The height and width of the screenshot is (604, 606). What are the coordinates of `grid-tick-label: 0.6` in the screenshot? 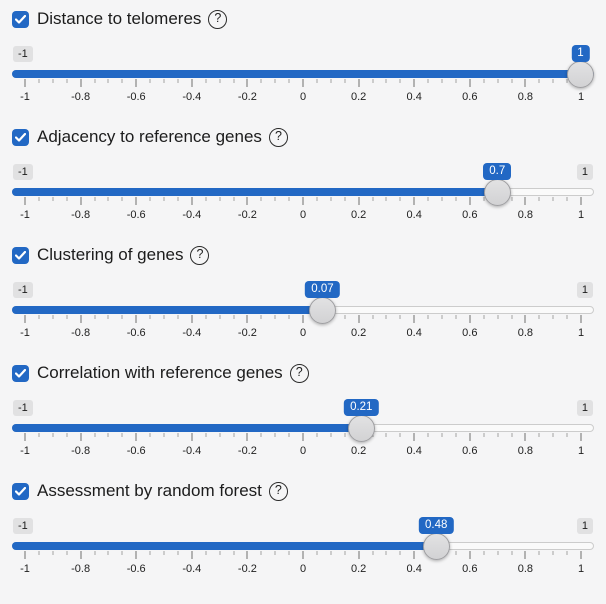 It's located at (470, 333).